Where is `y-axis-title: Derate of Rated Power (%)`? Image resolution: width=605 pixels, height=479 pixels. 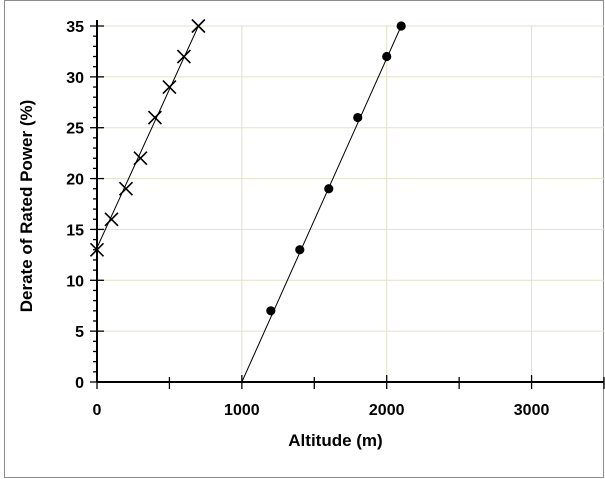
y-axis-title: Derate of Rated Power (%) is located at coordinates (26, 206).